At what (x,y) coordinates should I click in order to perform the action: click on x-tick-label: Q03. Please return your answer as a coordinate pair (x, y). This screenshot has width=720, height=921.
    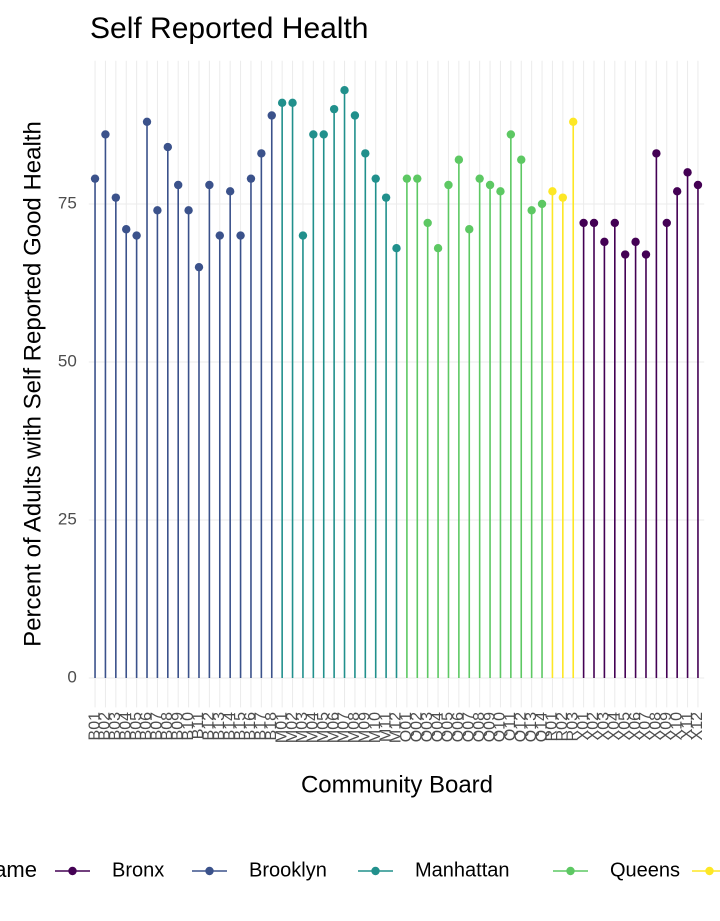
    Looking at the image, I should click on (427, 727).